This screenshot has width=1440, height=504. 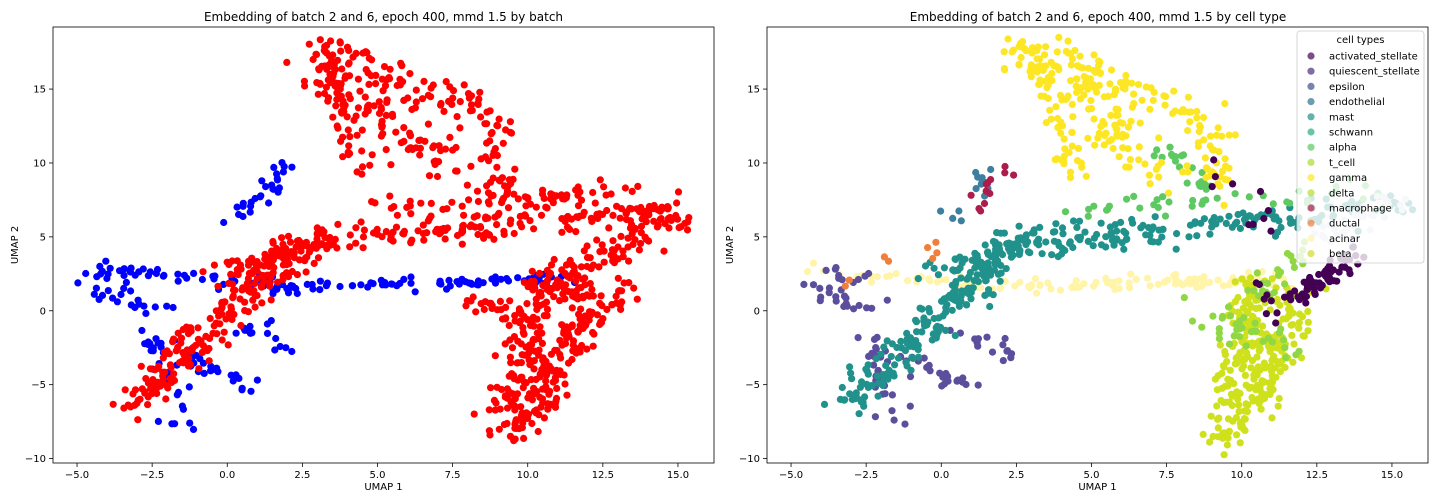 I want to click on legend-entry: gamma, so click(x=1337, y=178).